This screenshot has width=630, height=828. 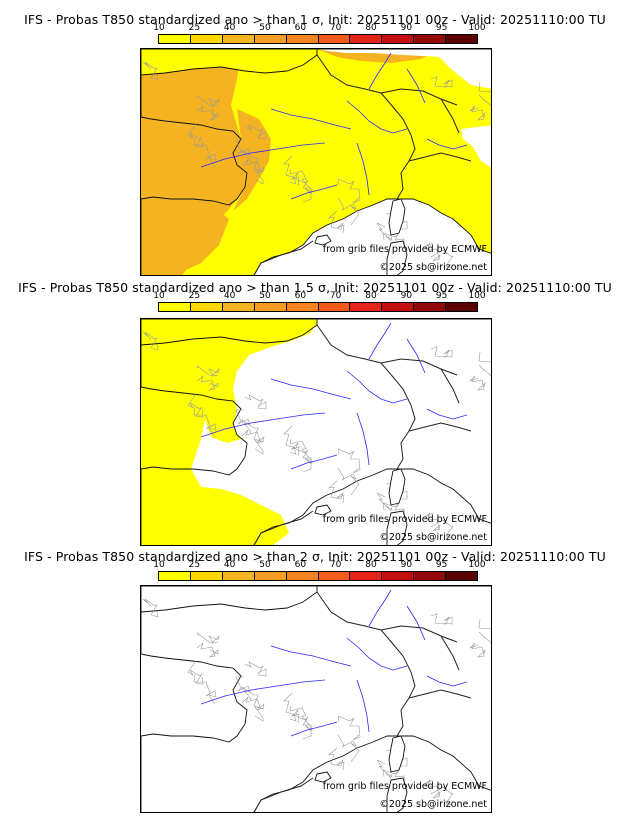 What do you see at coordinates (397, 794) in the screenshot?
I see `sardinia` at bounding box center [397, 794].